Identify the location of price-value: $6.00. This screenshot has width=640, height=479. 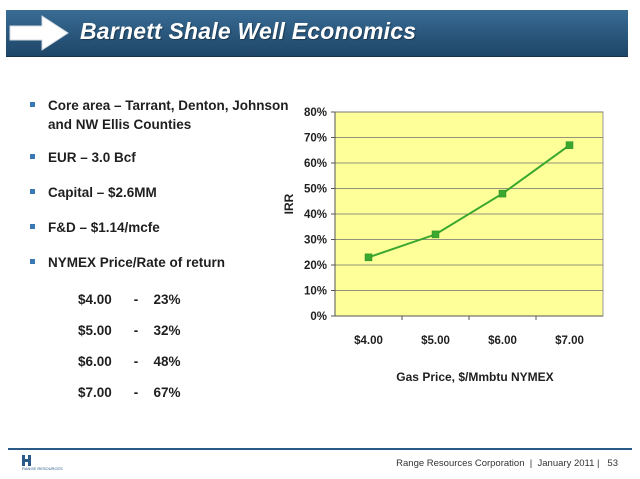
(95, 361).